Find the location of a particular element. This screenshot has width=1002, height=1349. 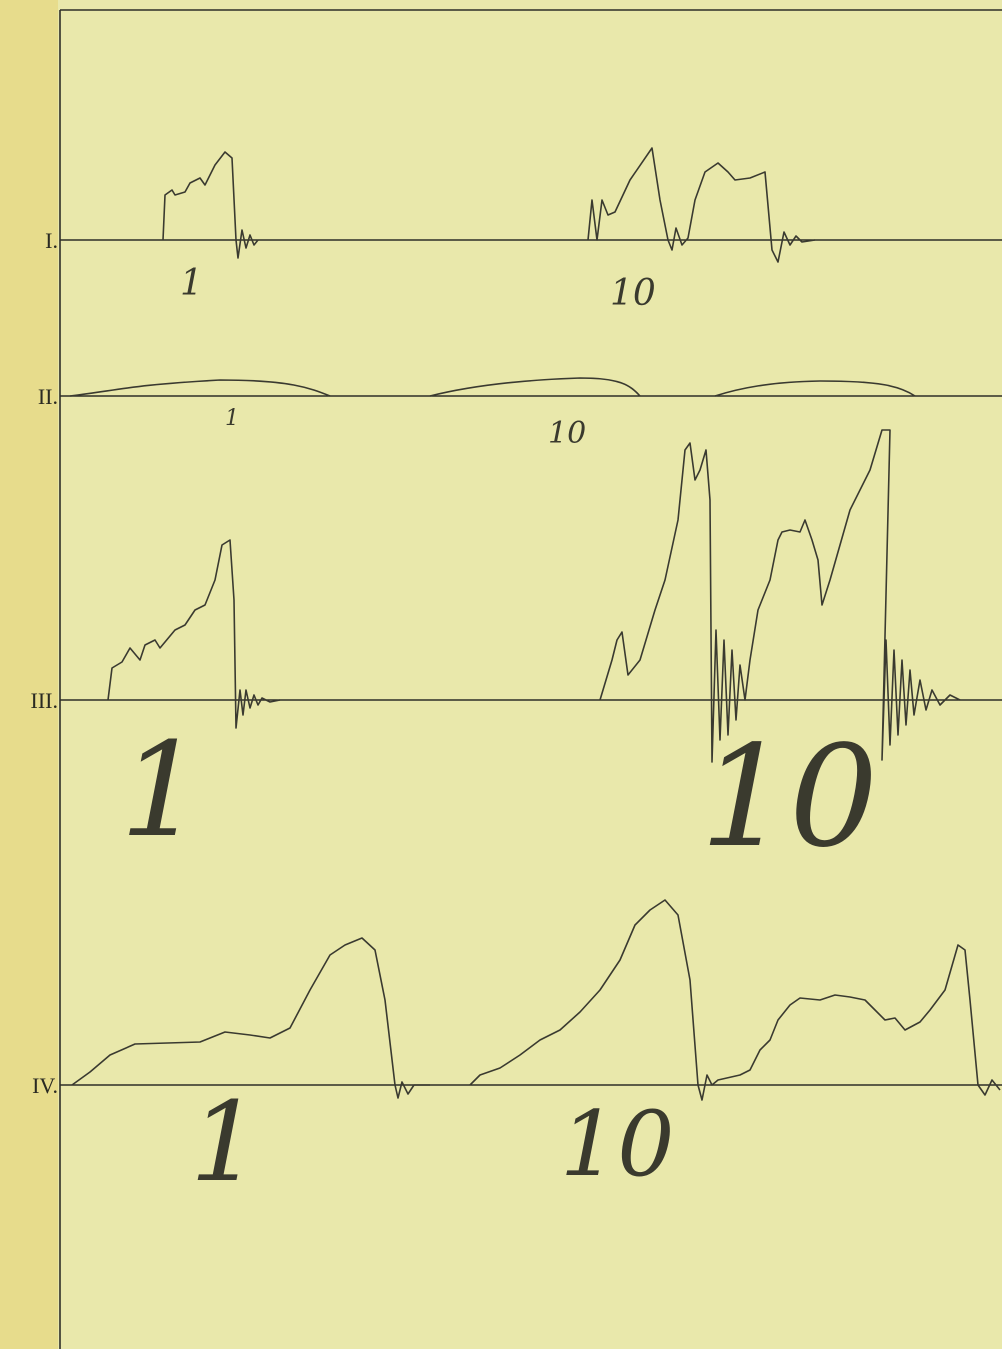

margin is located at coordinates (29, 674).